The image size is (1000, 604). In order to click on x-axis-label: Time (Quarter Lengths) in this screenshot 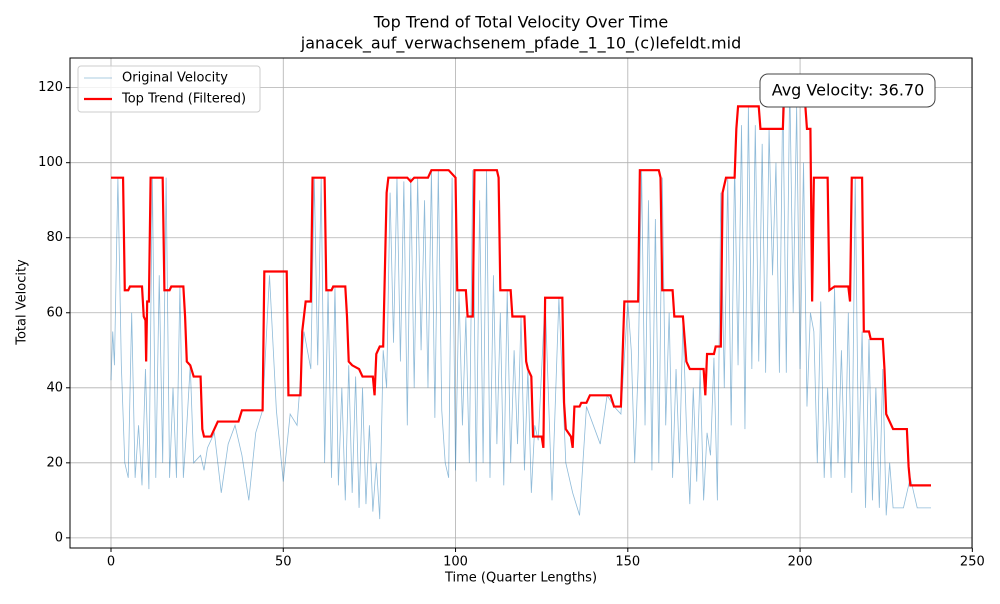, I will do `click(520, 578)`.